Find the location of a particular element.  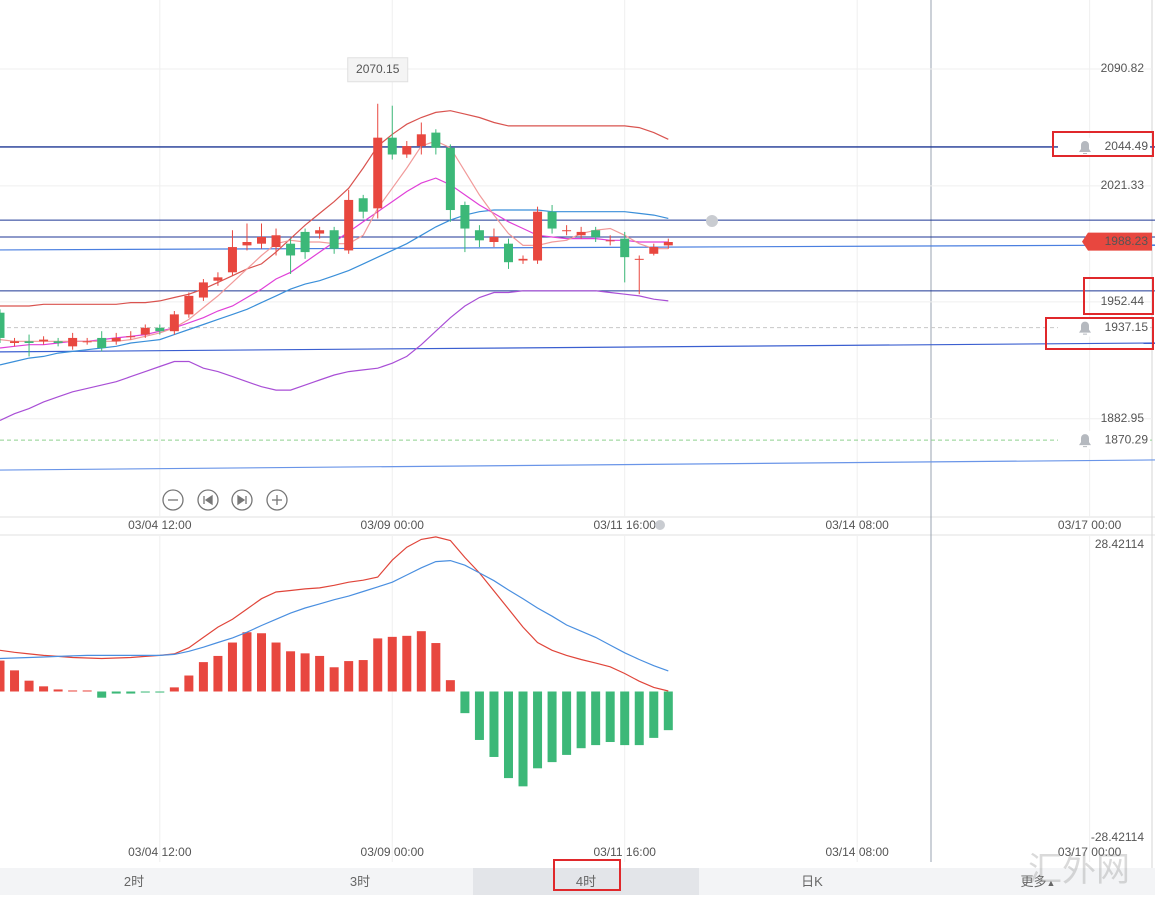

period-tab: 2时 is located at coordinates (134, 881).